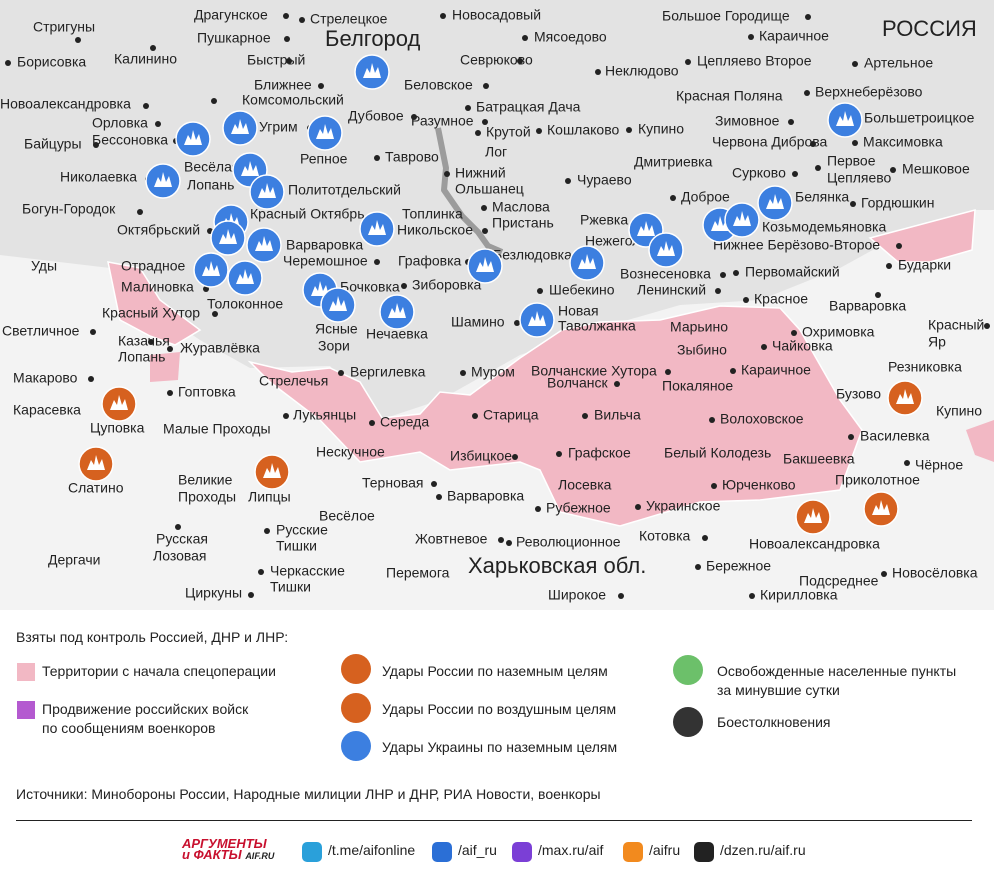  Describe the element at coordinates (65, 104) in the screenshot. I see `place-label: Новоалександровка` at that location.